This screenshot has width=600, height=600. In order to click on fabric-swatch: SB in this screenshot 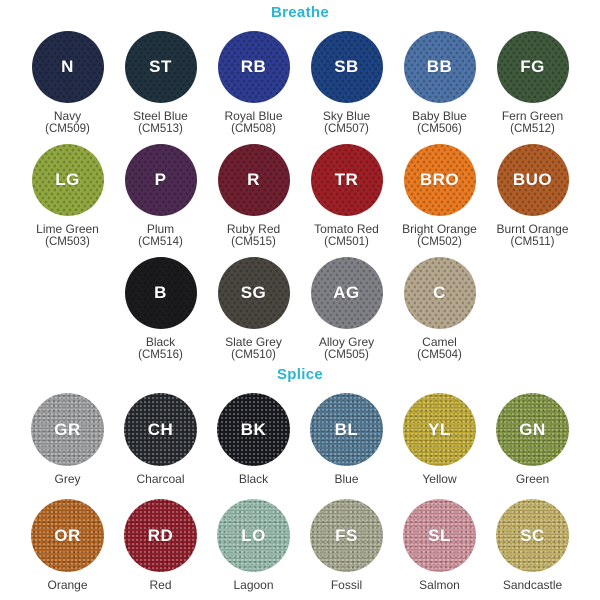, I will do `click(346, 67)`.